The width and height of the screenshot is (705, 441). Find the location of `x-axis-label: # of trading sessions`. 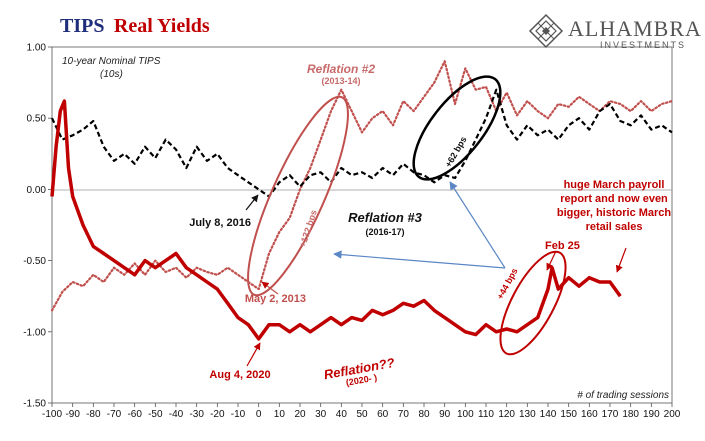

x-axis-label: # of trading sessions is located at coordinates (623, 395).